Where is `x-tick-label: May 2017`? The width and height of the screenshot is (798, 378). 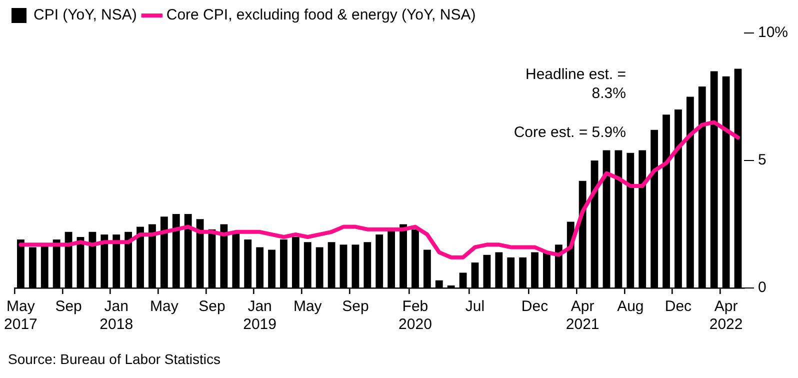 x-tick-label: May 2017 is located at coordinates (21, 316).